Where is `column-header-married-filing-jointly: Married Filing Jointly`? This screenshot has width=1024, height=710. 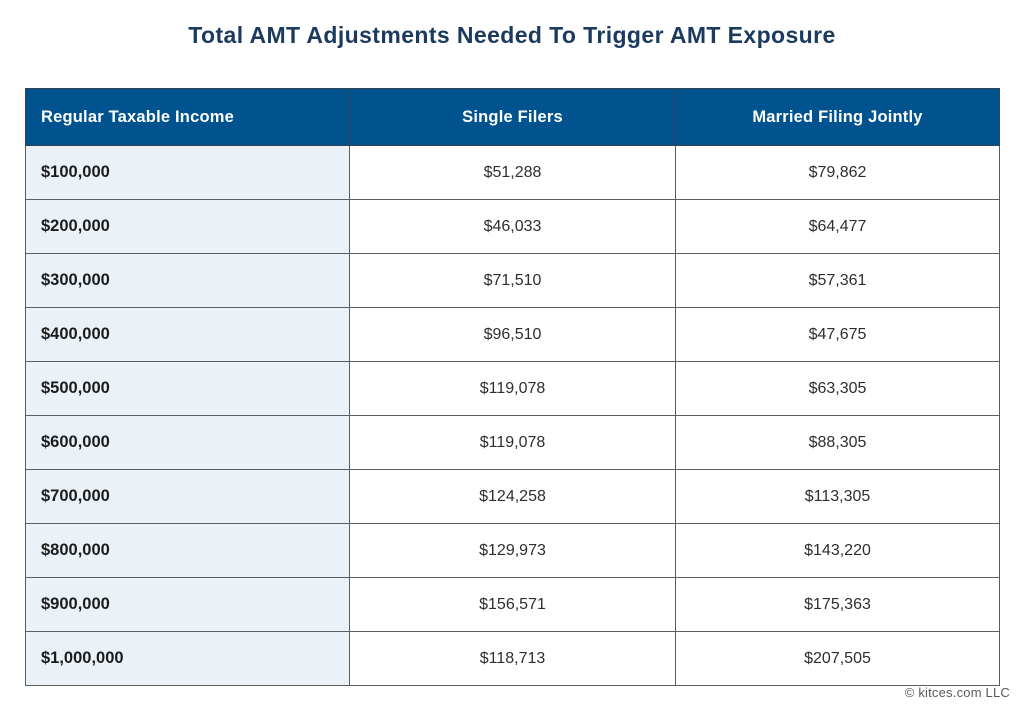 column-header-married-filing-jointly: Married Filing Jointly is located at coordinates (837, 117).